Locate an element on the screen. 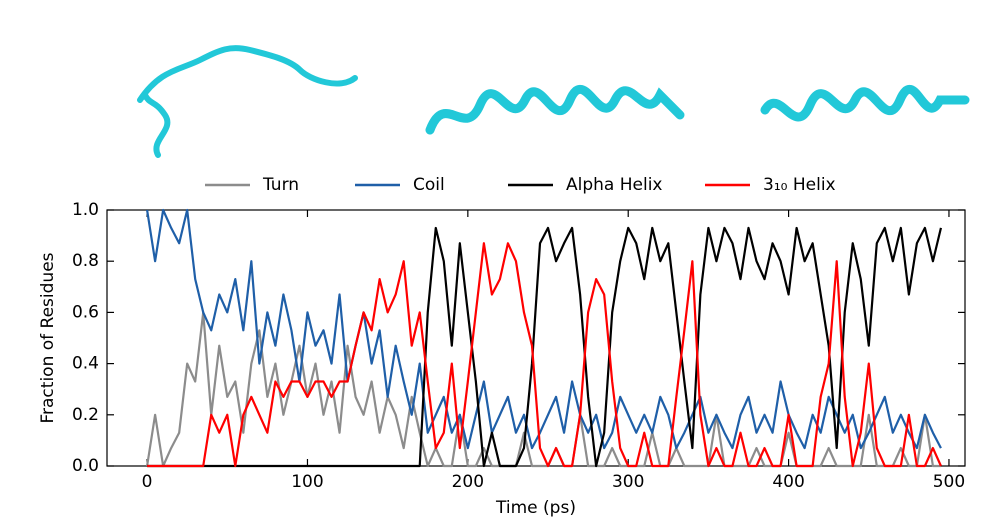 The height and width of the screenshot is (530, 997). x-tick-label: 100 is located at coordinates (307, 482).